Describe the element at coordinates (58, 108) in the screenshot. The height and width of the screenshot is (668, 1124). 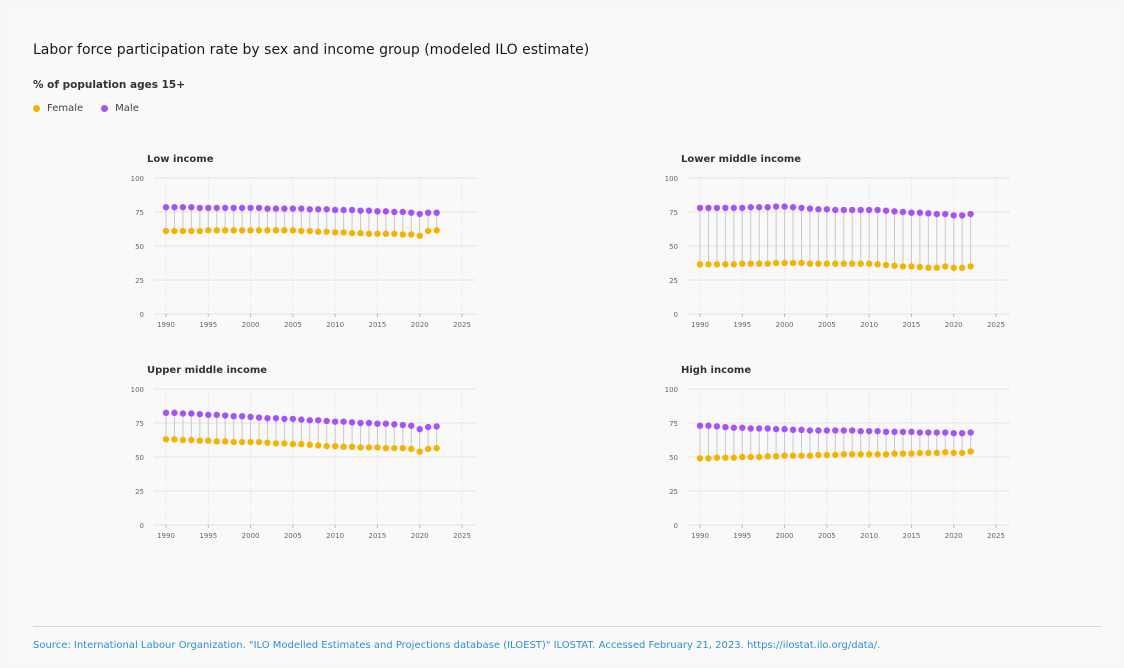
I see `legend-item-female: Female` at that location.